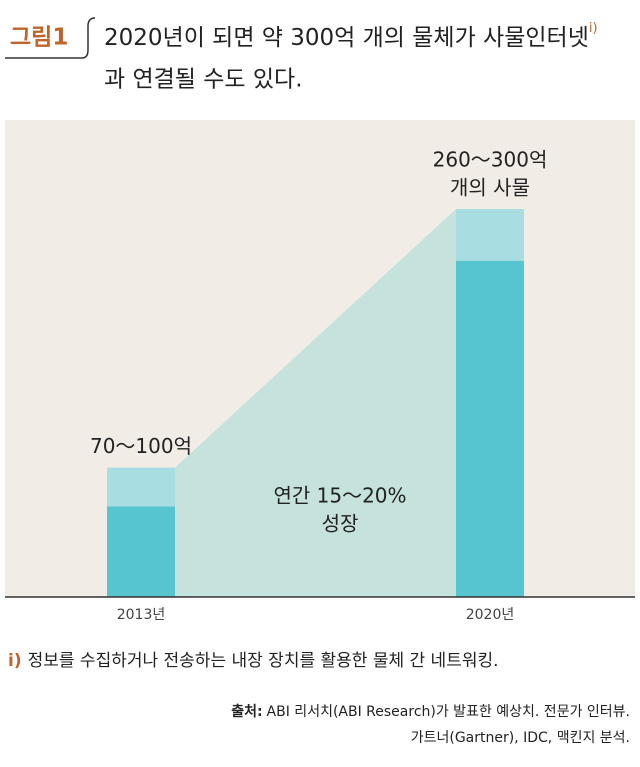 This screenshot has width=640, height=767. What do you see at coordinates (520, 738) in the screenshot?
I see `source-line: 가트너(Gartner), IDC, 맥킨지 분석.` at bounding box center [520, 738].